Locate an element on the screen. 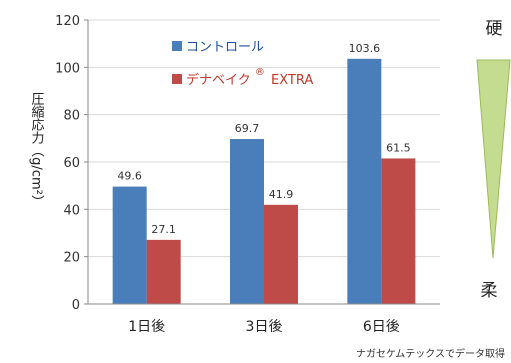 The image size is (511, 363). y-tick-label: 60 is located at coordinates (71, 163).